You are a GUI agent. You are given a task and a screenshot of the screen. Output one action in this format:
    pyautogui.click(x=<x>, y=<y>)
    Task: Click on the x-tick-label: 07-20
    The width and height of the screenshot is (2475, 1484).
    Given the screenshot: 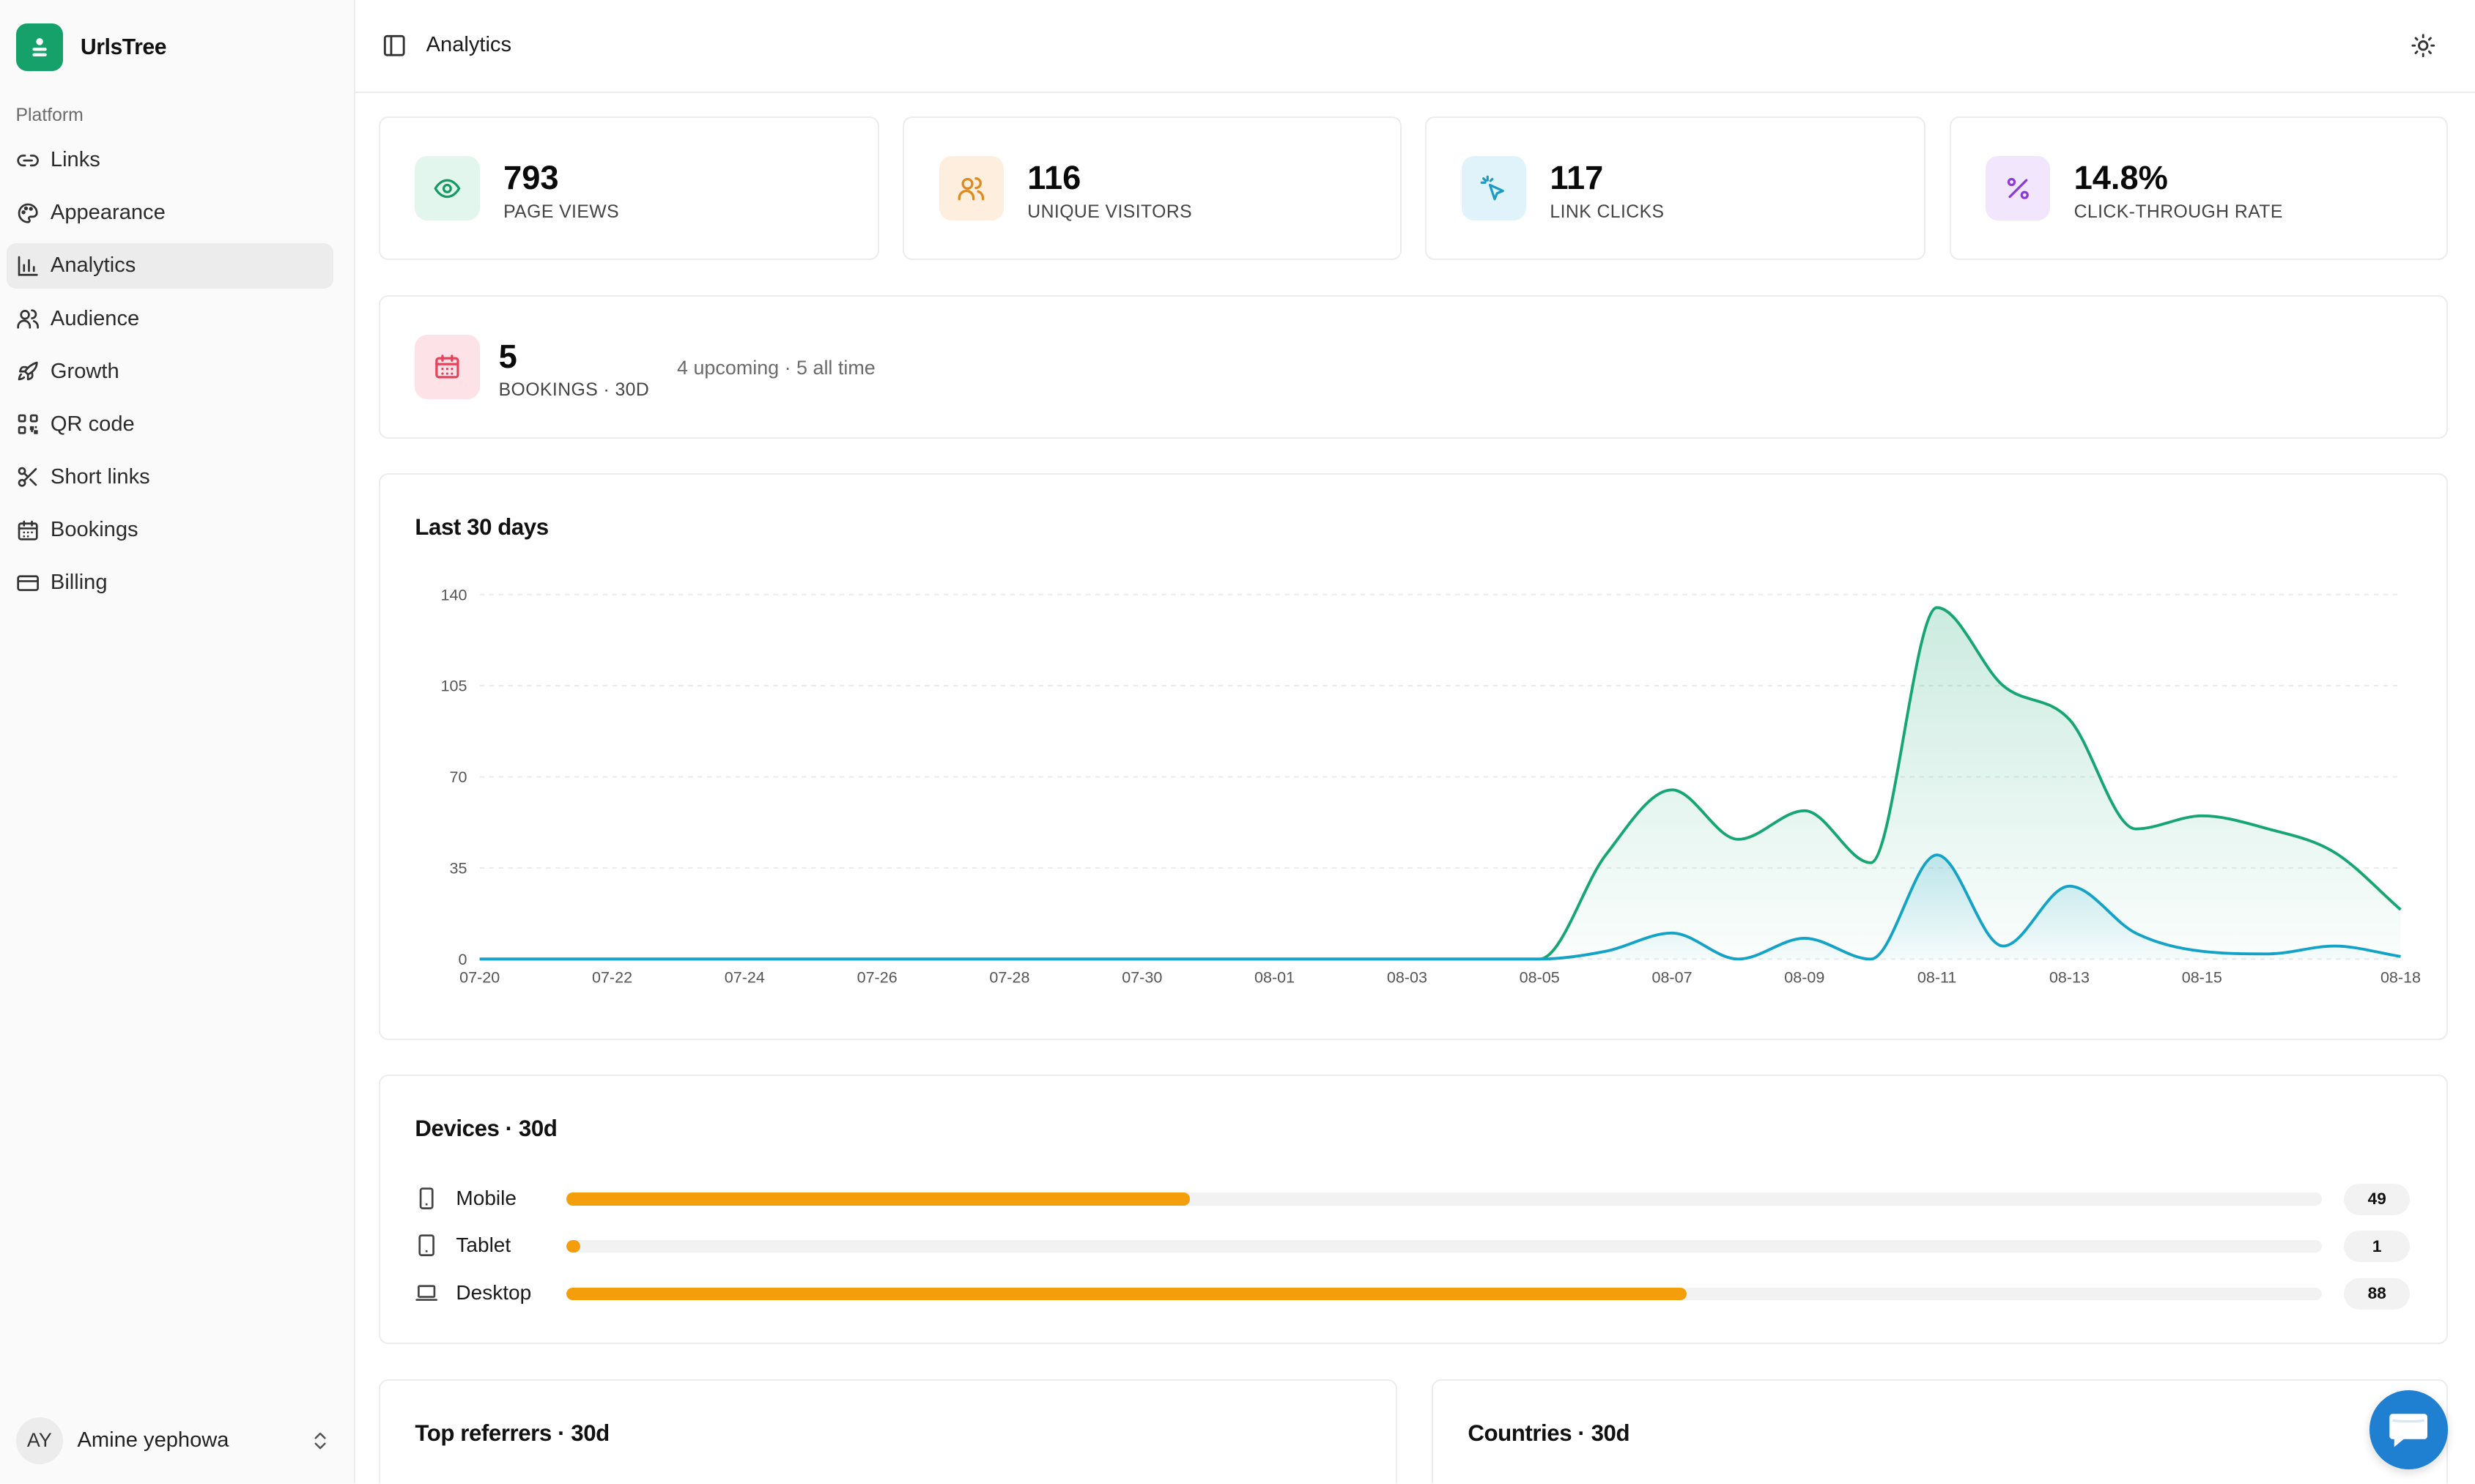 What is the action you would take?
    pyautogui.click(x=479, y=978)
    